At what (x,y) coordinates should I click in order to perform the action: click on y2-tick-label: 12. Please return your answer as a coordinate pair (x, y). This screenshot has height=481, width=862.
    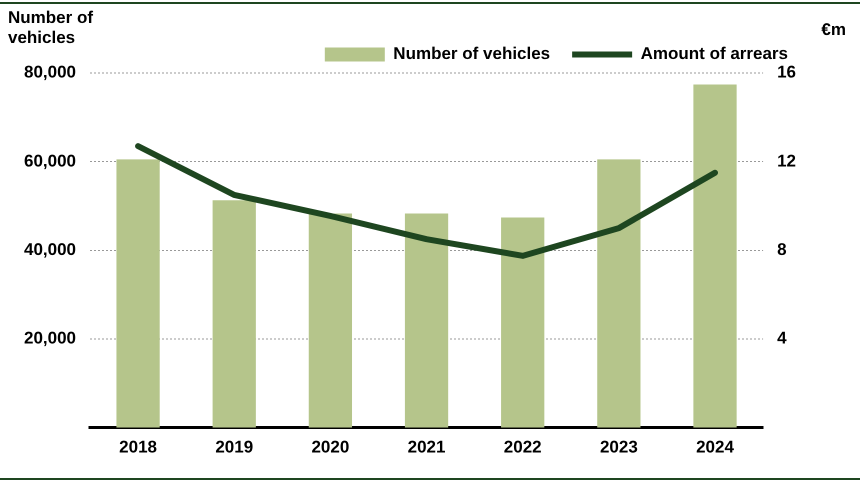
    Looking at the image, I should click on (786, 160).